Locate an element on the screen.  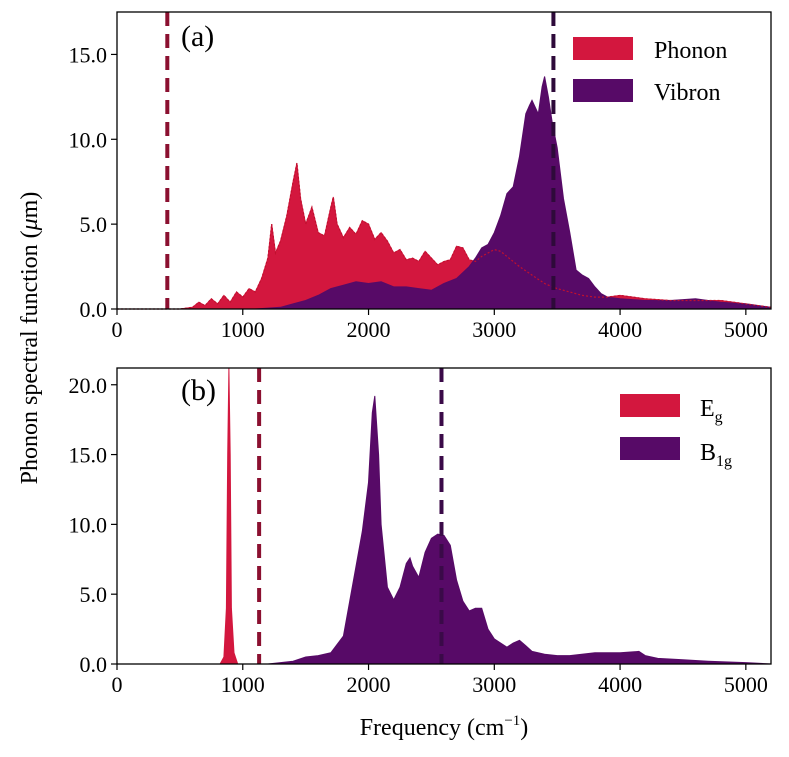
legend-vibron-swatch is located at coordinates (603, 90).